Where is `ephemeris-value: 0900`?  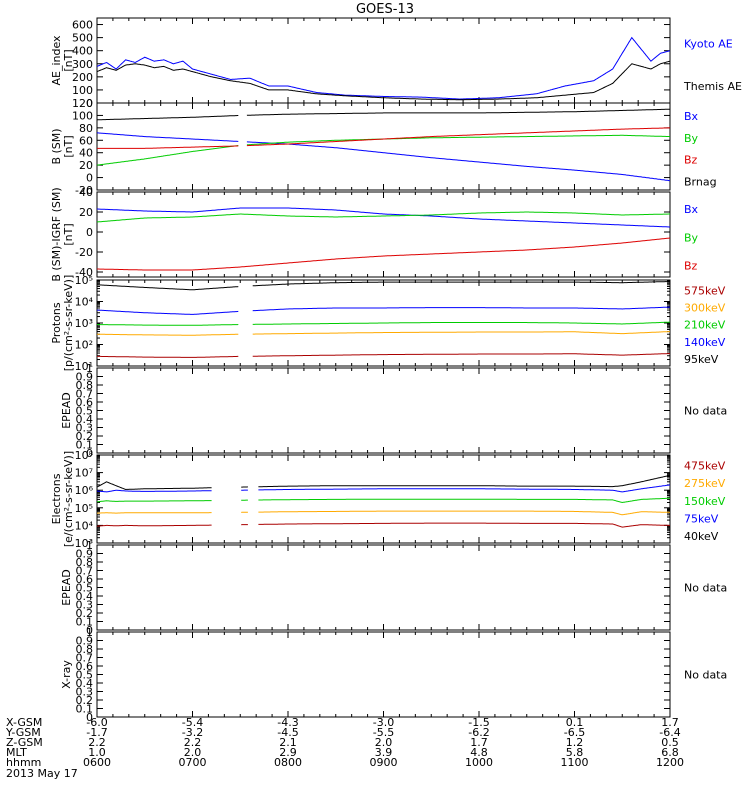 ephemeris-value: 0900 is located at coordinates (384, 762).